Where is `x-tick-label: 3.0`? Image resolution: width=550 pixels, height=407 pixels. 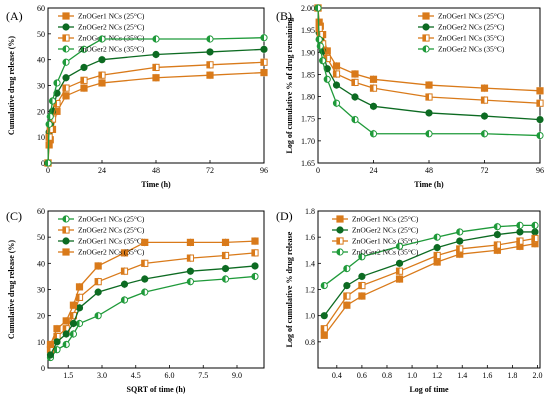
x-tick-label: 3.0 is located at coordinates (102, 375).